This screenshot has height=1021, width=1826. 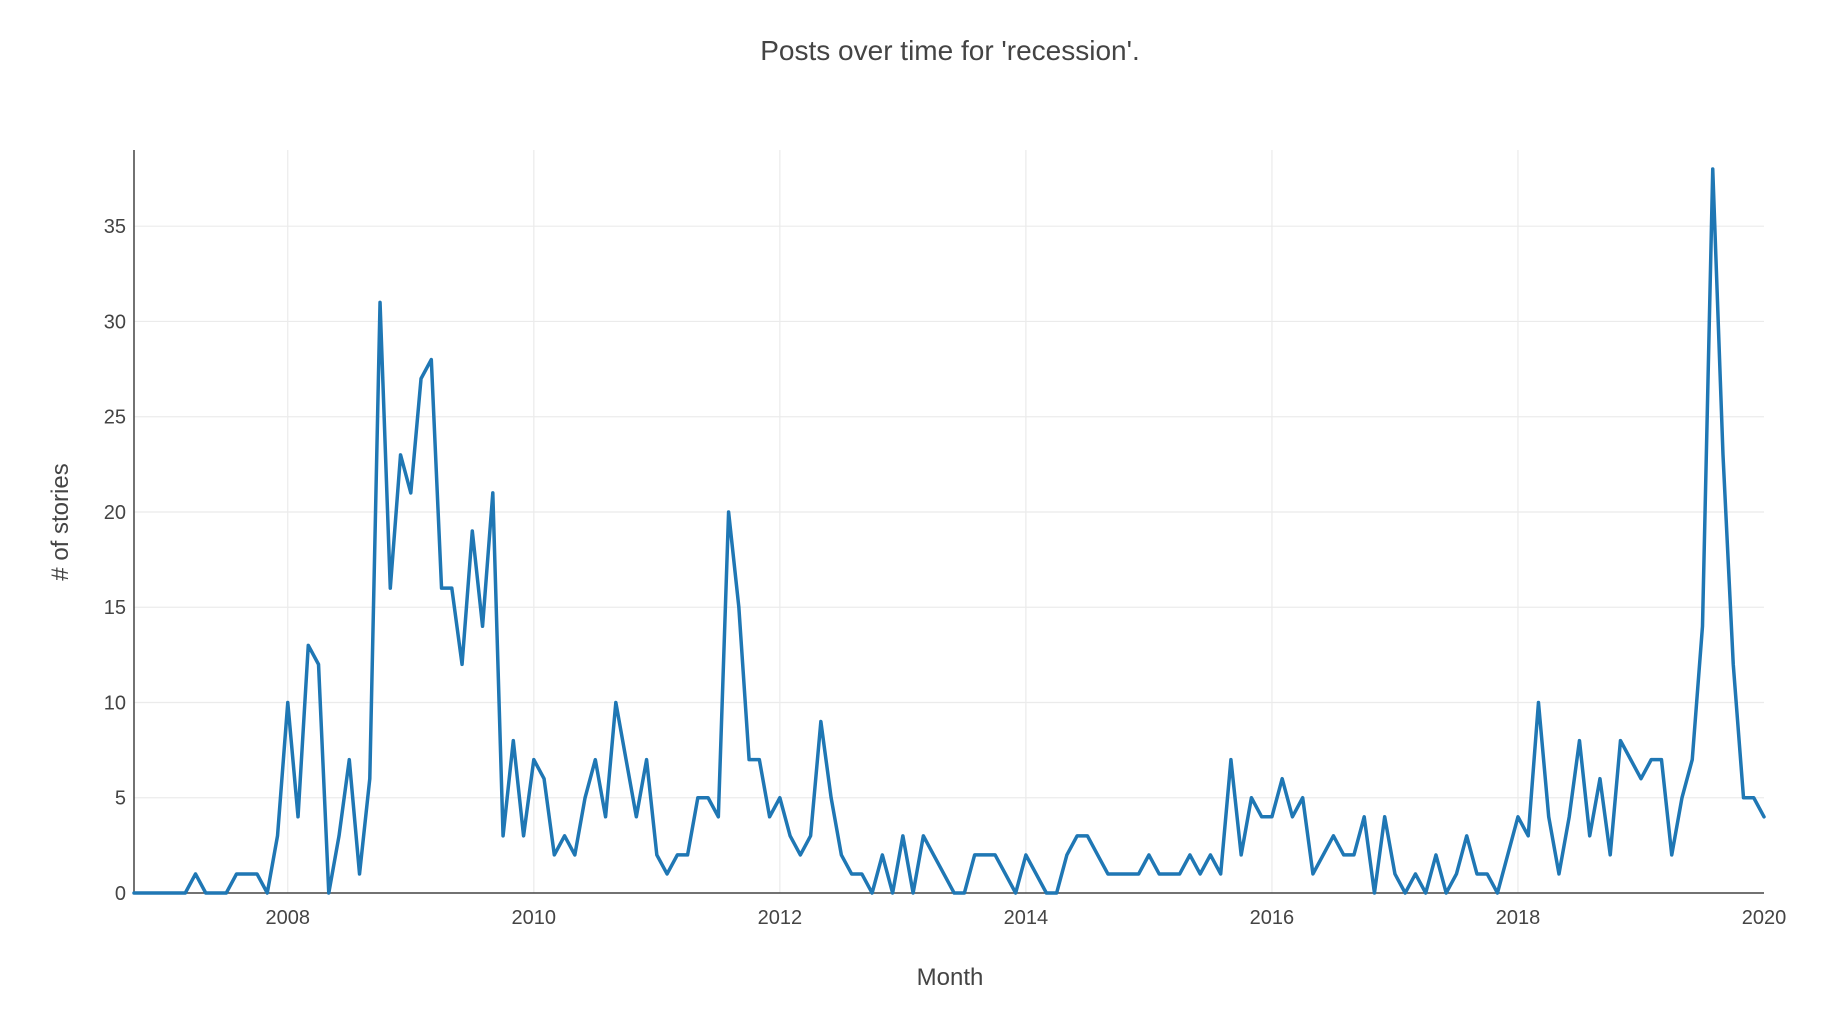 I want to click on data-point: 2015-10: 2, so click(x=1241, y=855).